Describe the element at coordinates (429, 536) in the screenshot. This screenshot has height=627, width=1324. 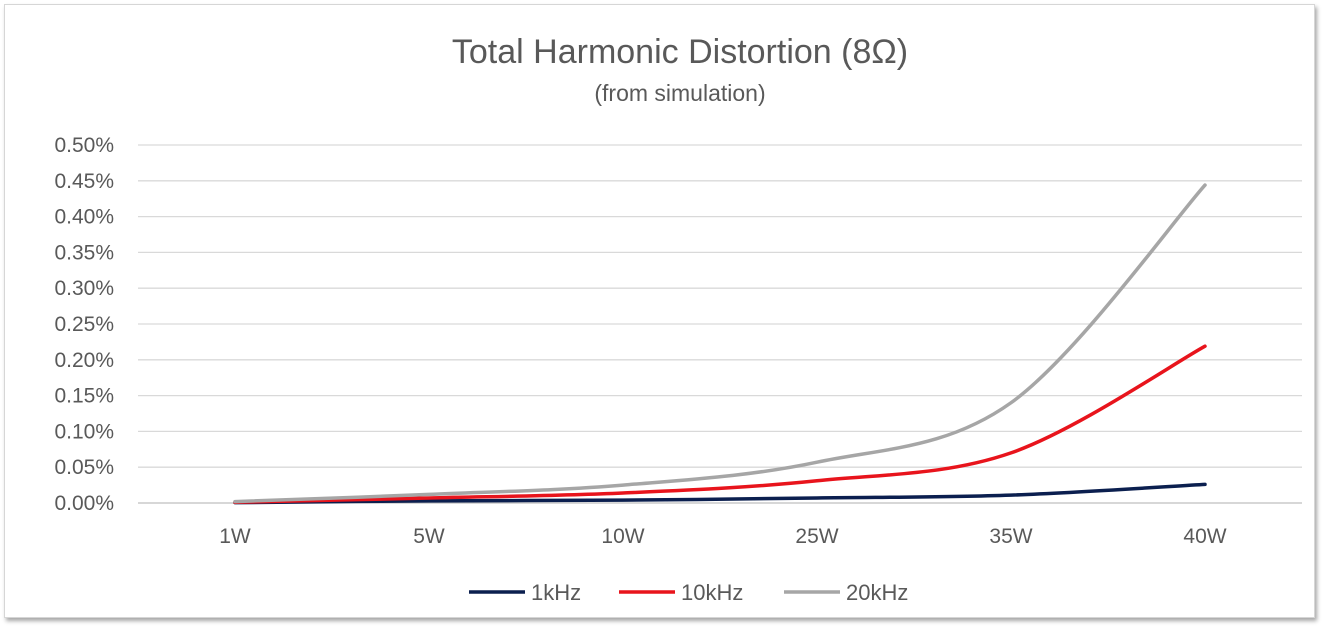
I see `x-tick-label: 5W` at that location.